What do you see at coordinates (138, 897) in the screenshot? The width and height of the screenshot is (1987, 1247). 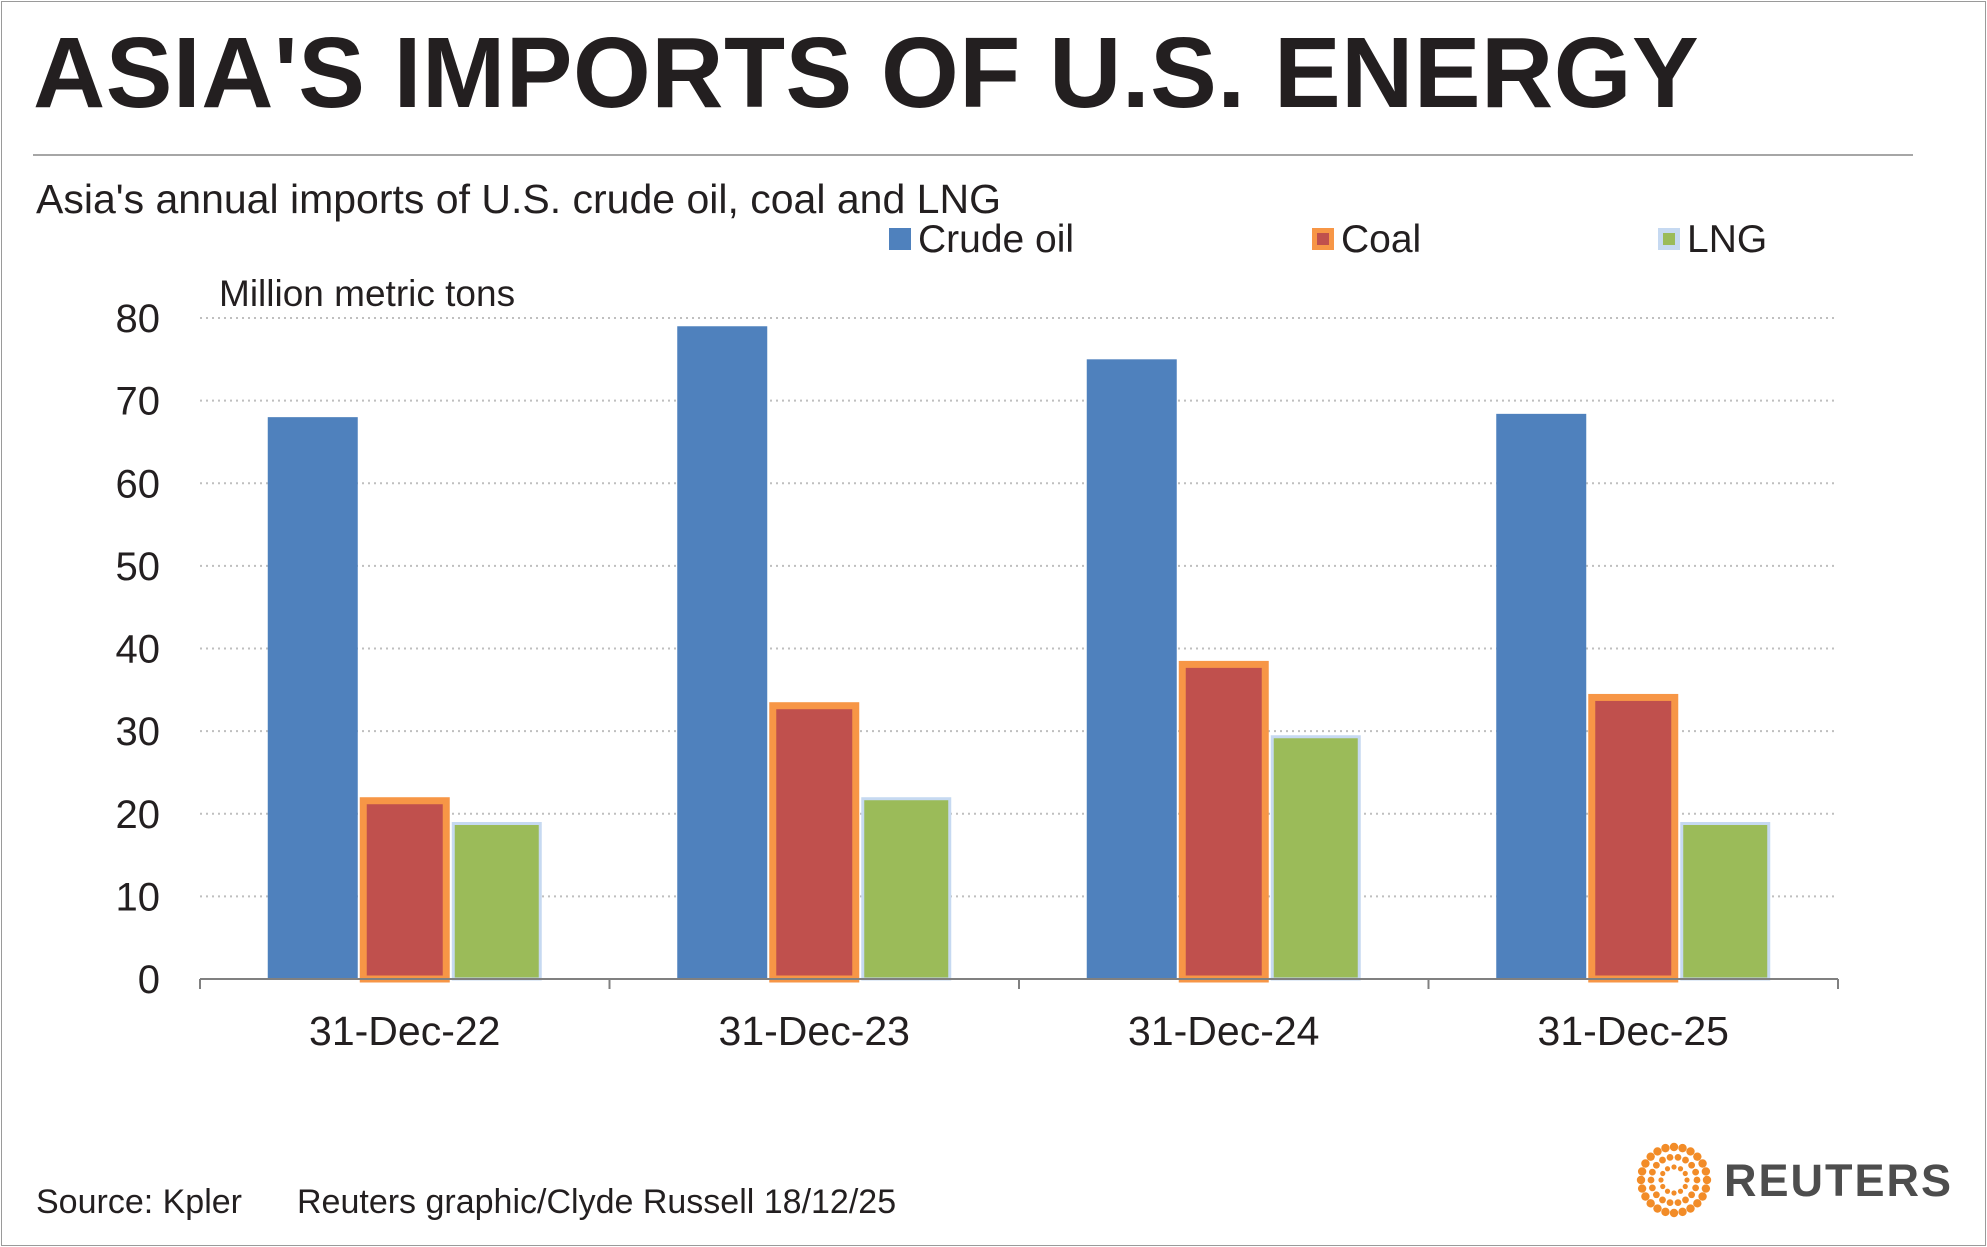 I see `y-tick-label: 10` at bounding box center [138, 897].